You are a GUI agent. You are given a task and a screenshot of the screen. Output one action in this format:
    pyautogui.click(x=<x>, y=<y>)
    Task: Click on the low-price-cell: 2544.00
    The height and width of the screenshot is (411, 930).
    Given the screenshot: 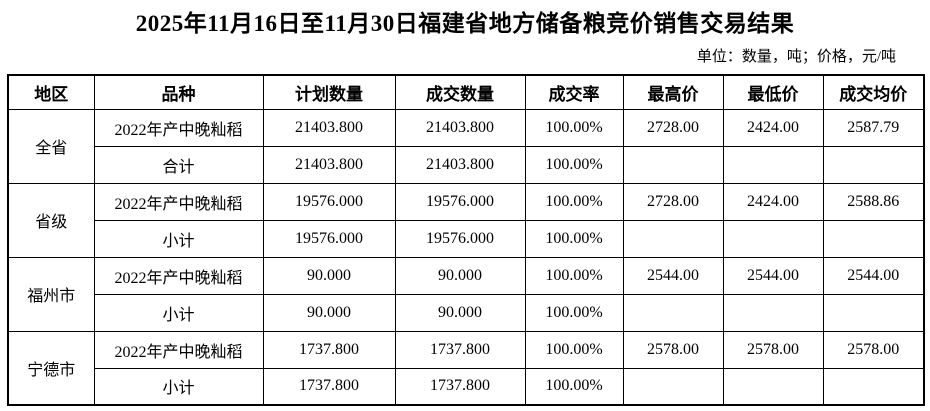 What is the action you would take?
    pyautogui.click(x=773, y=275)
    